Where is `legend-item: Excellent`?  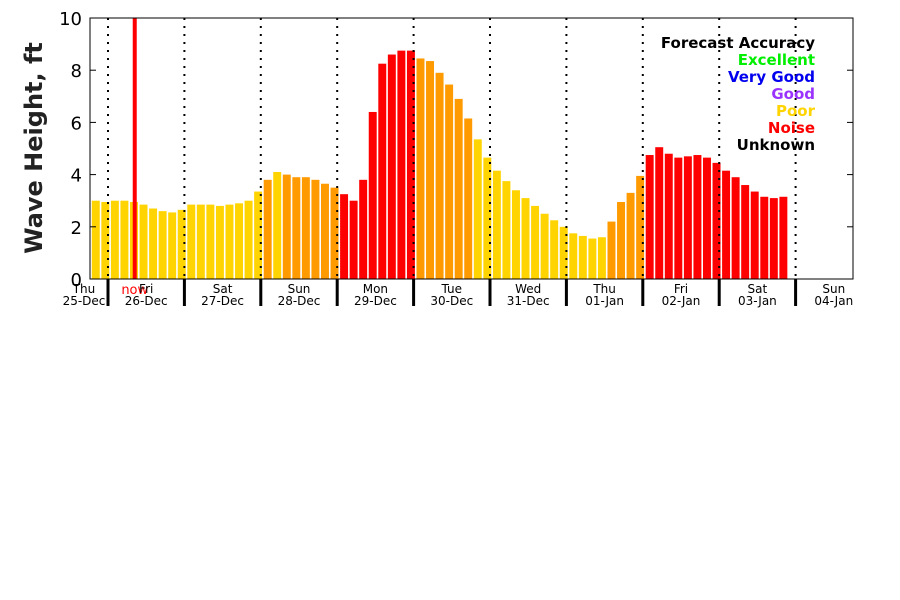 legend-item: Excellent is located at coordinates (776, 60).